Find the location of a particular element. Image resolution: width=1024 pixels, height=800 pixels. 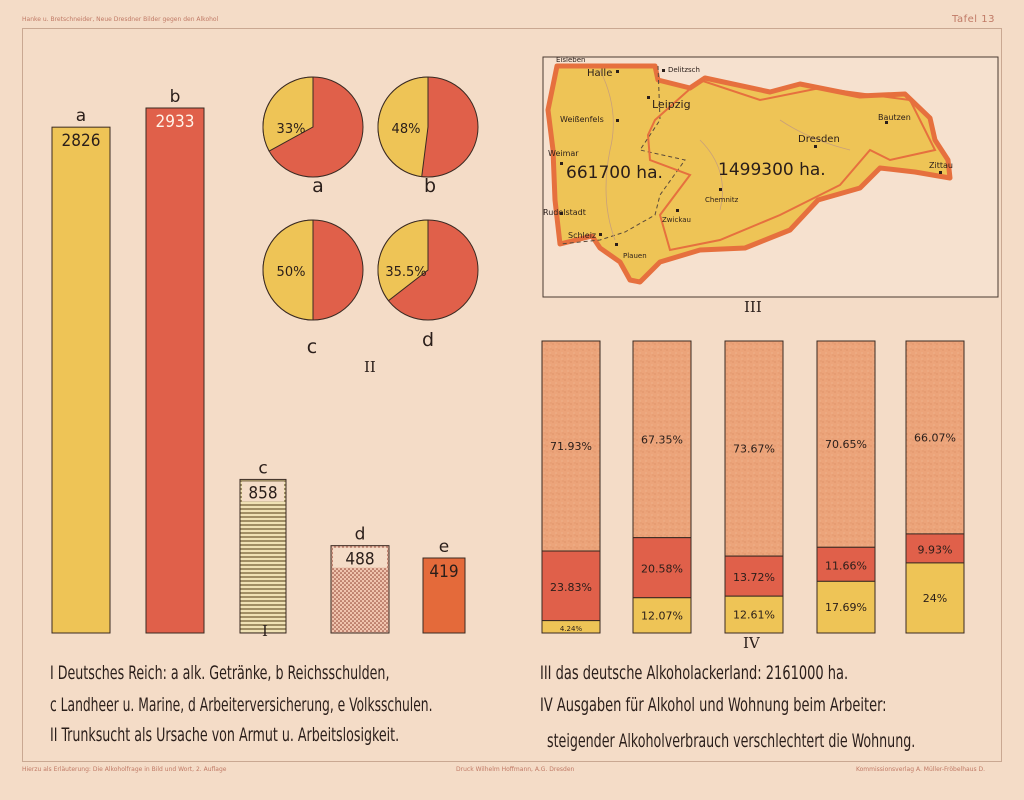

stack-bar-2-red is located at coordinates (662, 568).